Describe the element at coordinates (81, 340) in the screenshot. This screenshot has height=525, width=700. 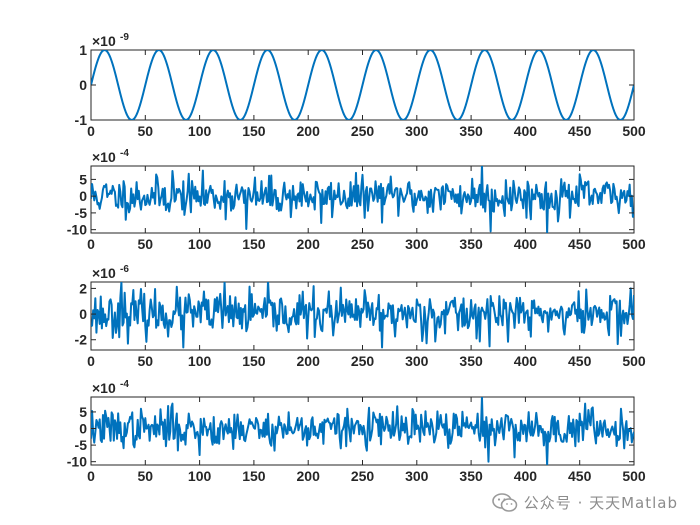
I see `y-tick-label: -2` at that location.